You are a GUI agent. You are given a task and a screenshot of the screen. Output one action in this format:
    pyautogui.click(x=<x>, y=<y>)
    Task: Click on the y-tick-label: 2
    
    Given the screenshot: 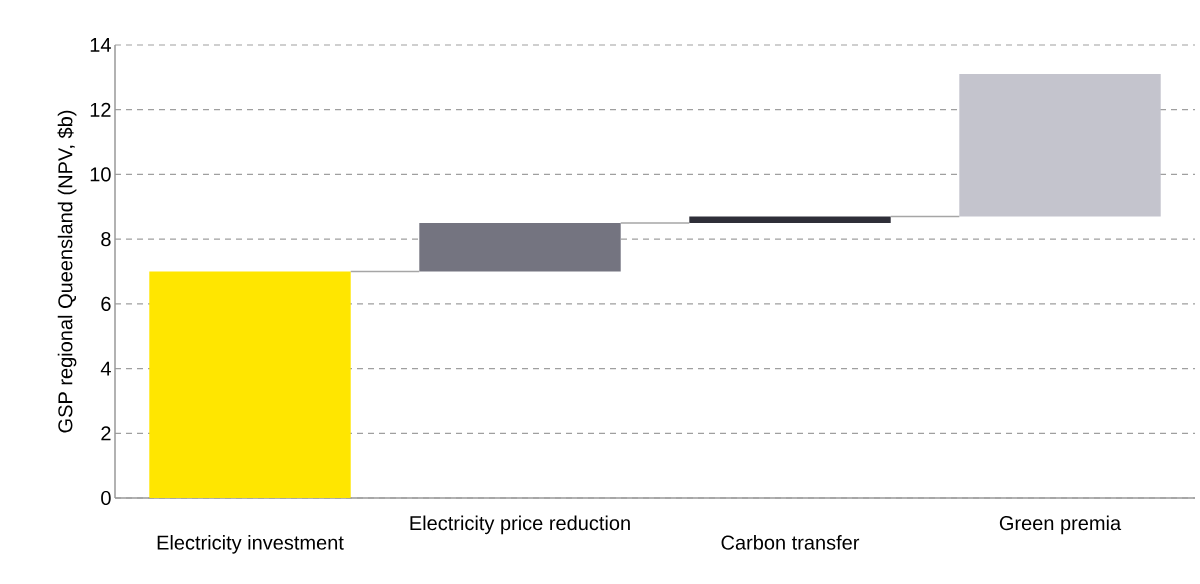 What is the action you would take?
    pyautogui.click(x=106, y=433)
    